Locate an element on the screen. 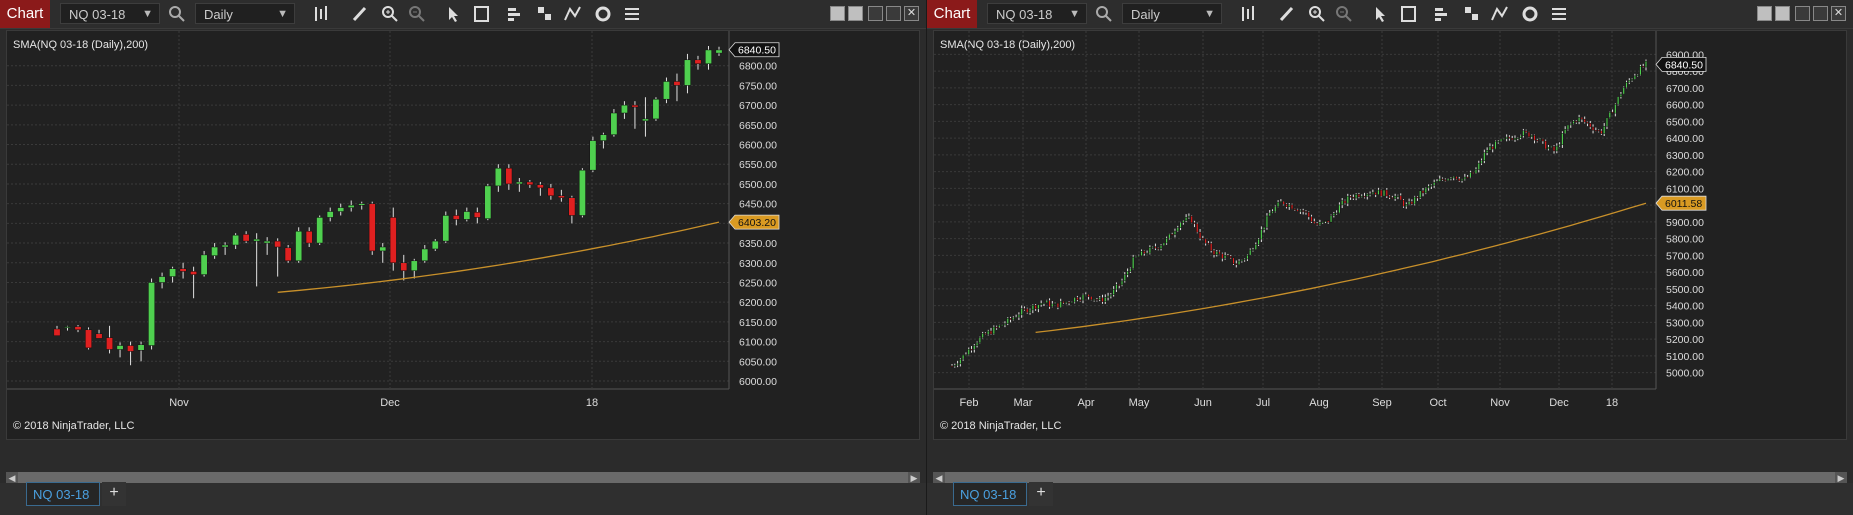 Image resolution: width=1853 pixels, height=515 pixels. x-tick-label: Nov is located at coordinates (1500, 403).